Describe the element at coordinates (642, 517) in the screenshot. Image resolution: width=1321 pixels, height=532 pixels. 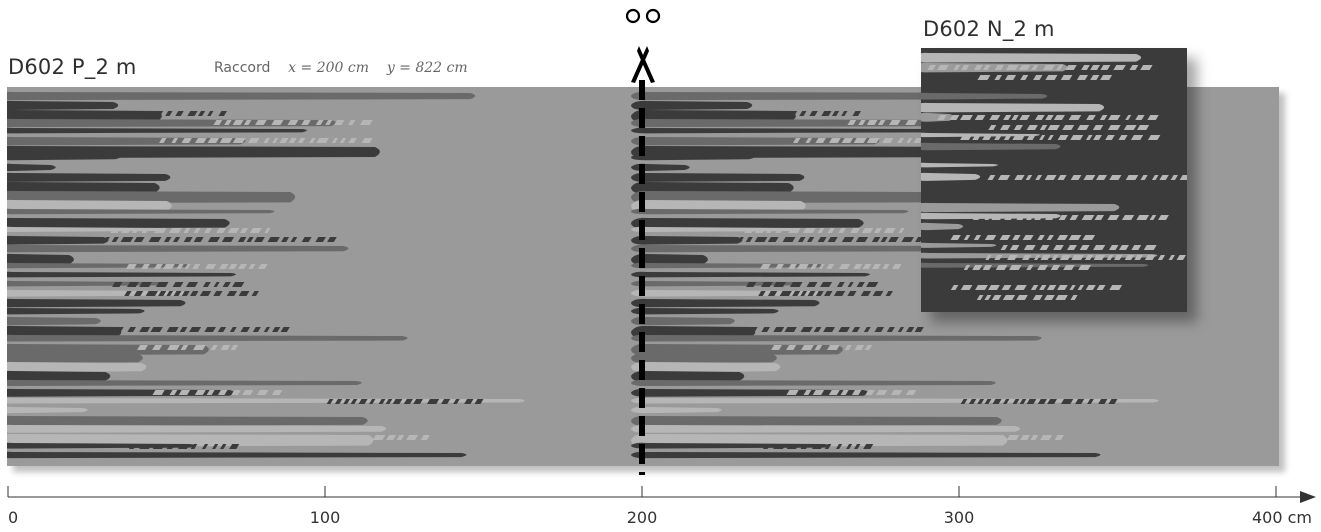
I see `ruler-label-200: 200` at that location.